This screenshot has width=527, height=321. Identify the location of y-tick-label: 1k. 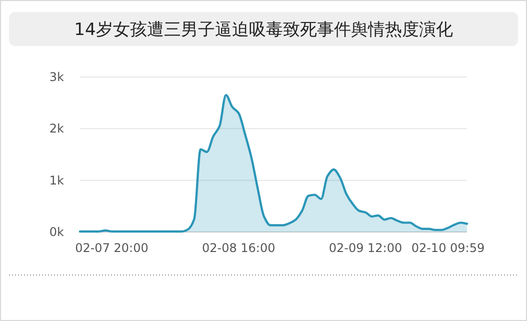
(56, 180).